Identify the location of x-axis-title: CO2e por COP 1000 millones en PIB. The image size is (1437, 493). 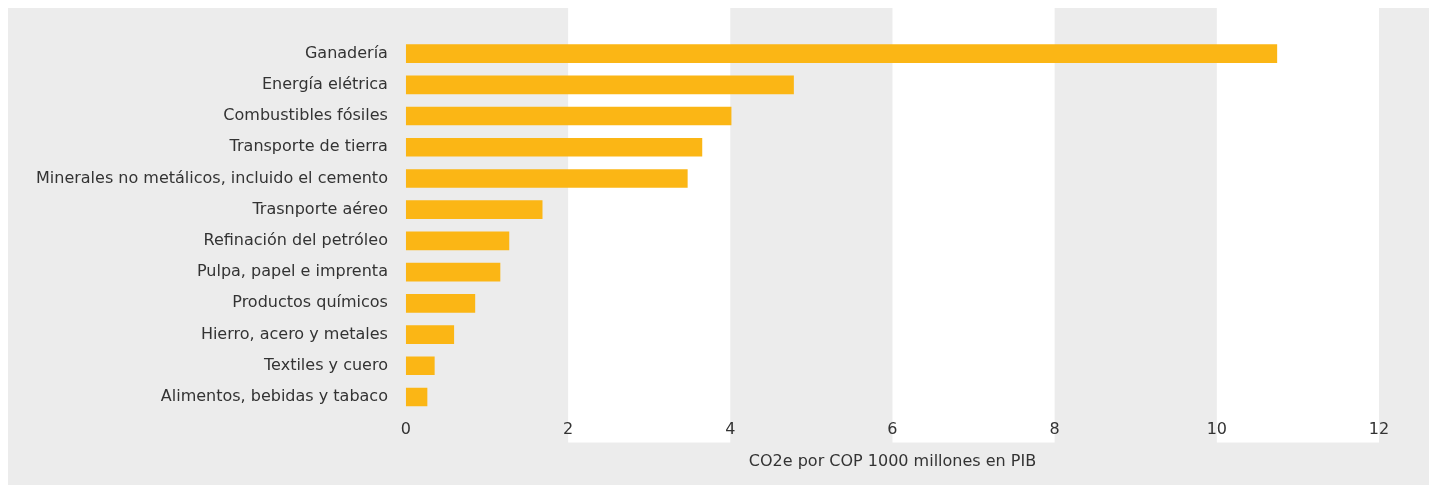
(892, 460).